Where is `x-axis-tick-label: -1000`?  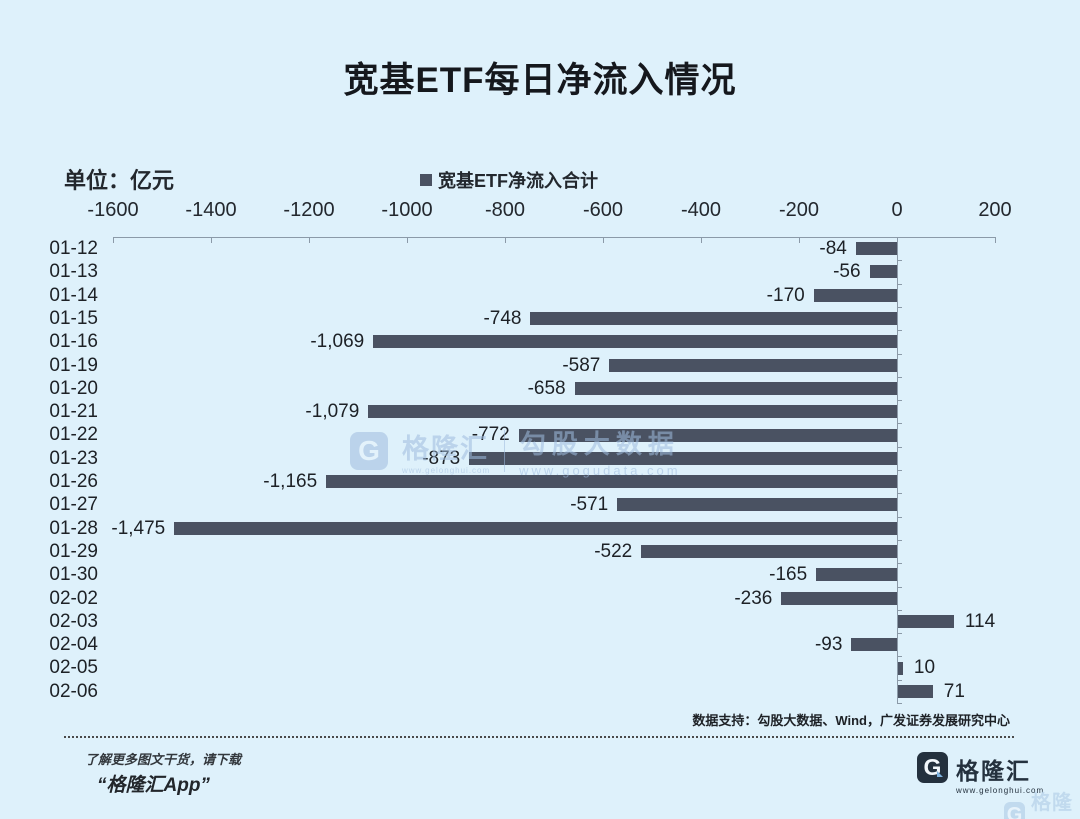
x-axis-tick-label: -1000 is located at coordinates (407, 210).